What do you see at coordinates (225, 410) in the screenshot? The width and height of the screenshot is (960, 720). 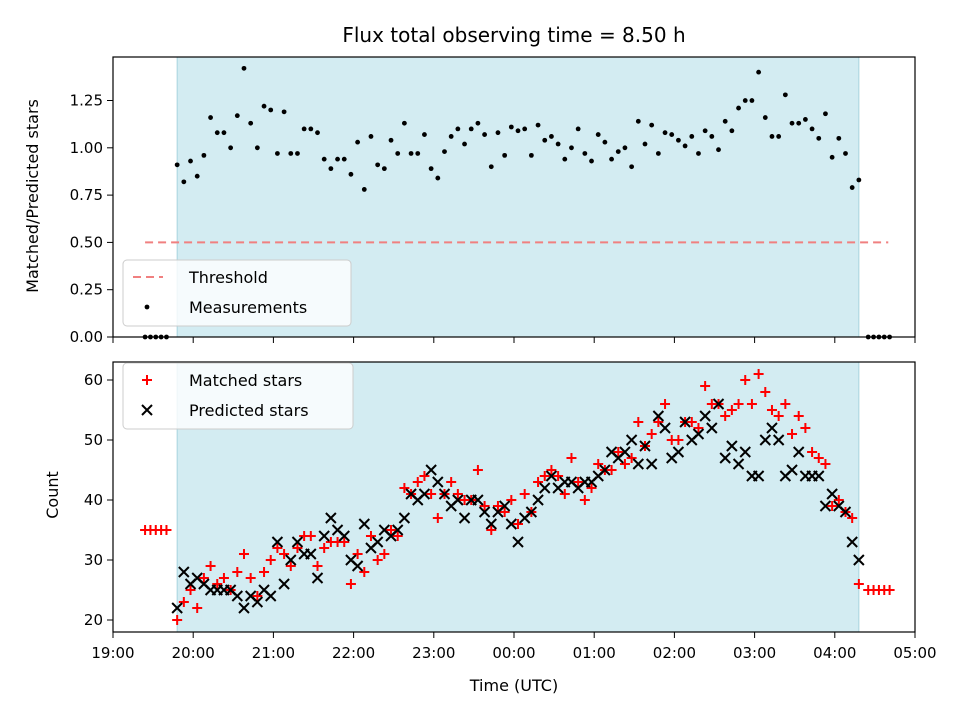 I see `legend-entry: Predicted stars` at bounding box center [225, 410].